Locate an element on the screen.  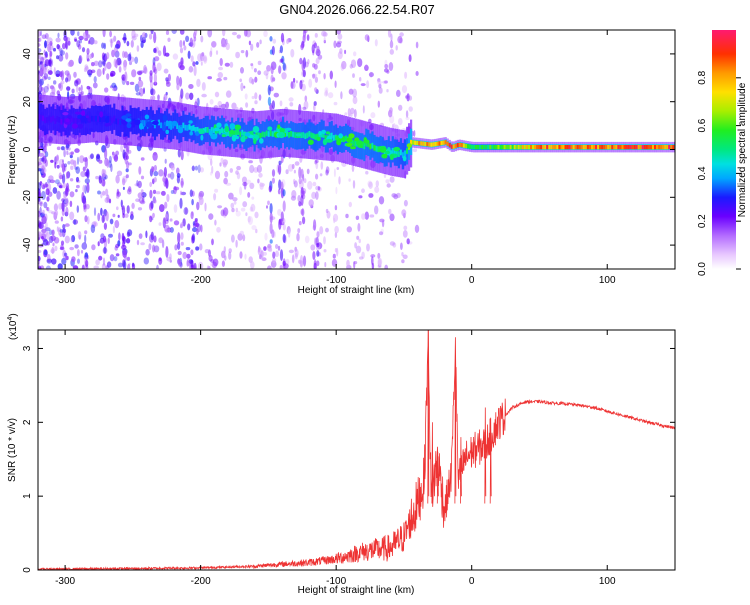
x-tick-label: -300 is located at coordinates (65, 581).